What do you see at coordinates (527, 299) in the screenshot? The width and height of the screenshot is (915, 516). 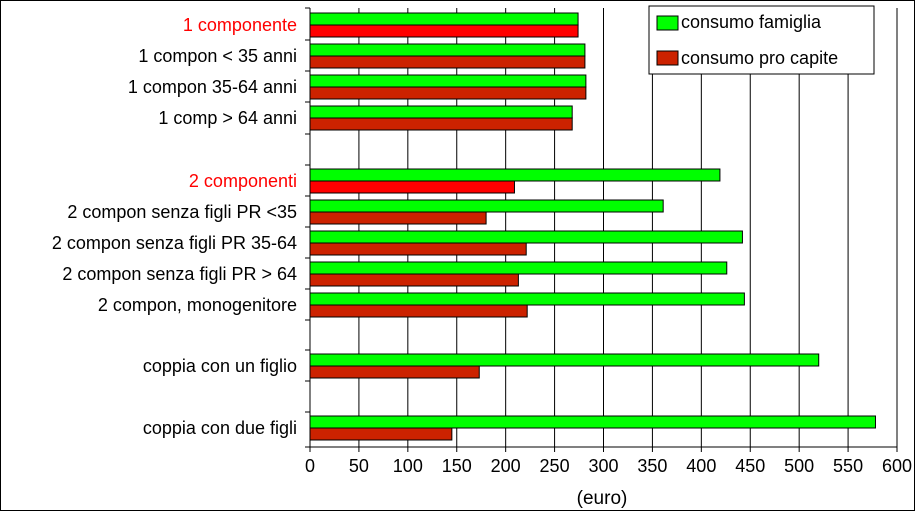 I see `bar-consumo-famiglia-2-compon-monogenitore` at bounding box center [527, 299].